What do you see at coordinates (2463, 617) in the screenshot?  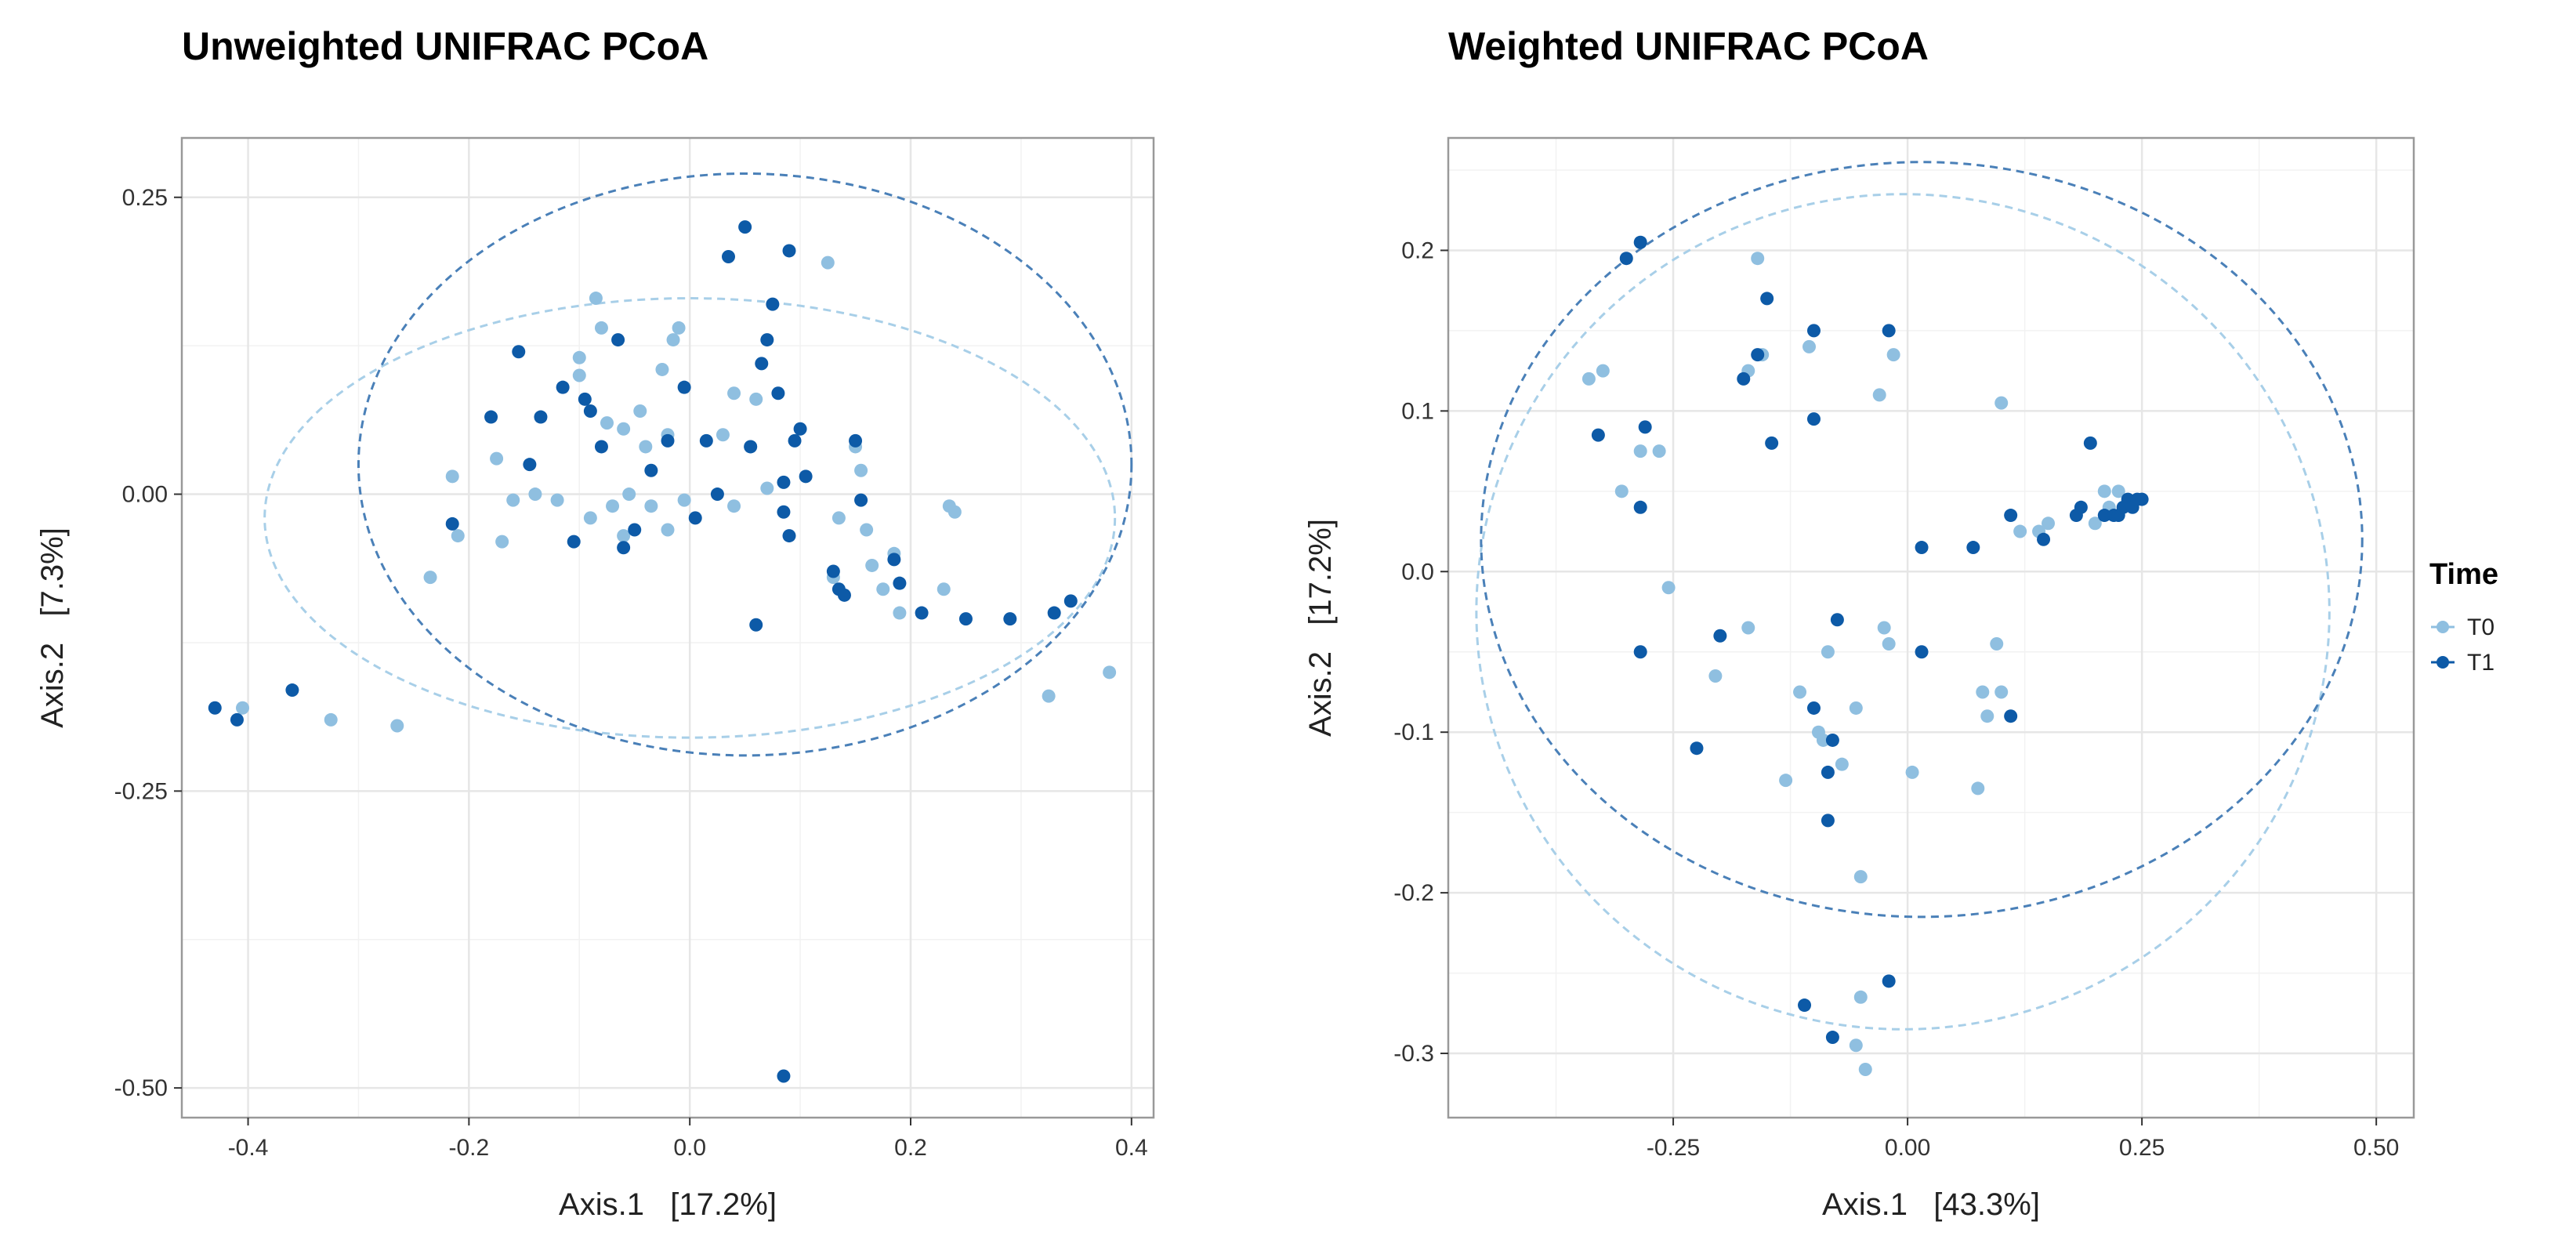 I see `legend: Time T0 T1` at bounding box center [2463, 617].